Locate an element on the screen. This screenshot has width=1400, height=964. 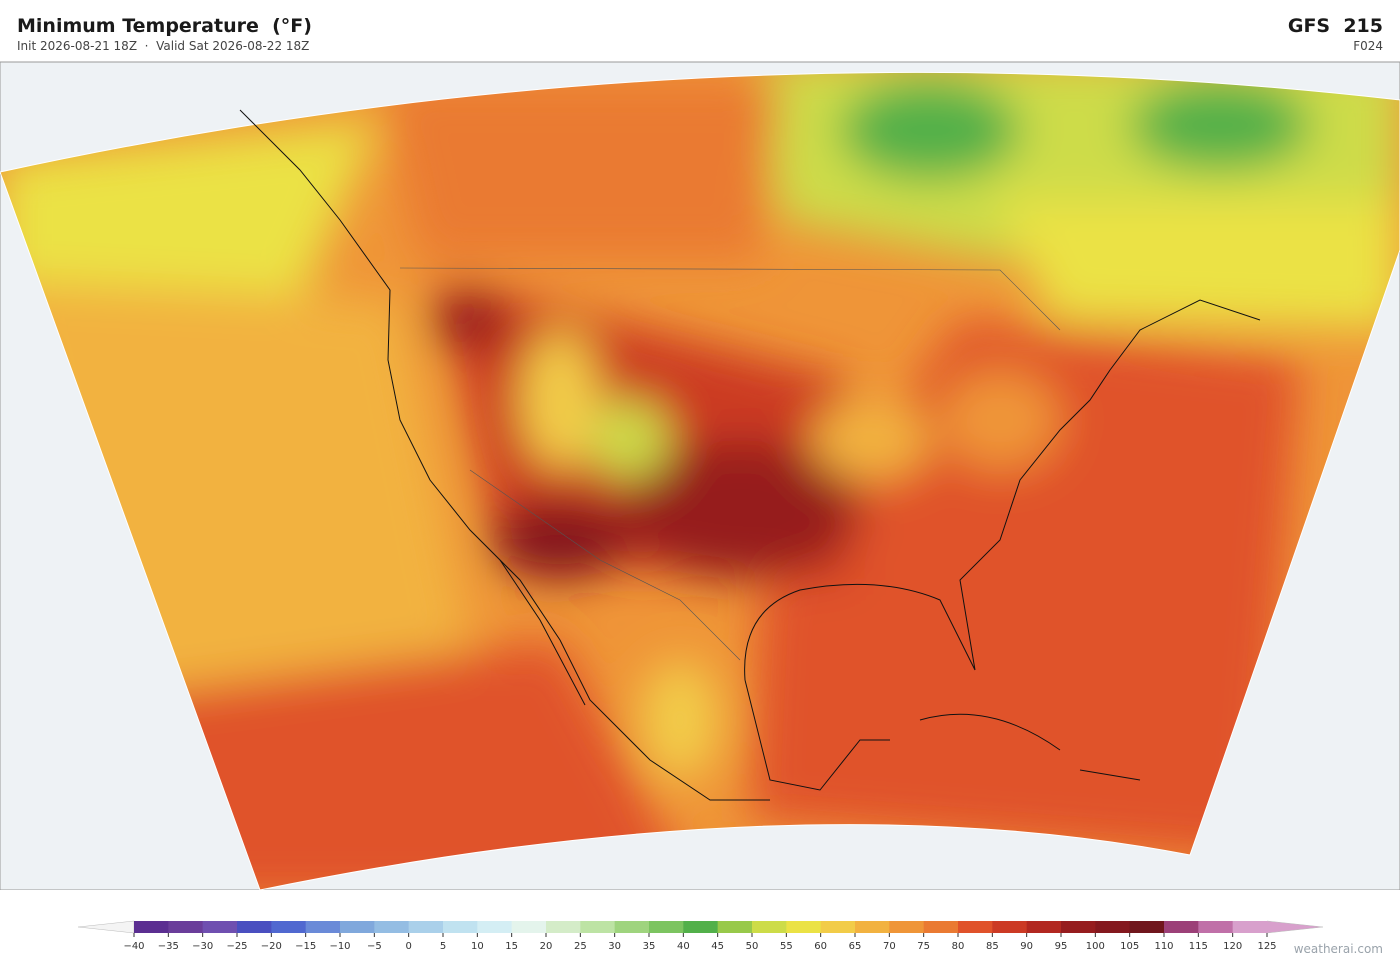
tick-label: −30 is located at coordinates (202, 946).